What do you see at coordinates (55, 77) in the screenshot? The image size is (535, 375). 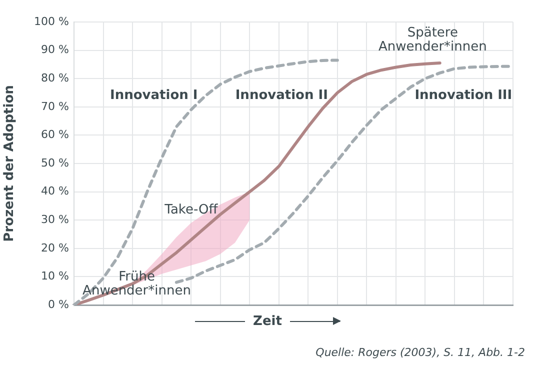 I see `y-tick-label: 80 %` at bounding box center [55, 77].